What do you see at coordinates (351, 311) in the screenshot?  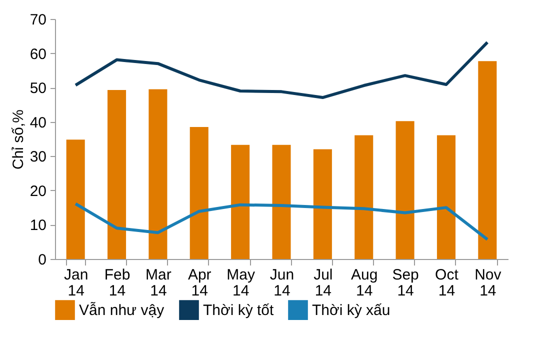 I see `legend-label: Thời kỳ xấu` at bounding box center [351, 311].